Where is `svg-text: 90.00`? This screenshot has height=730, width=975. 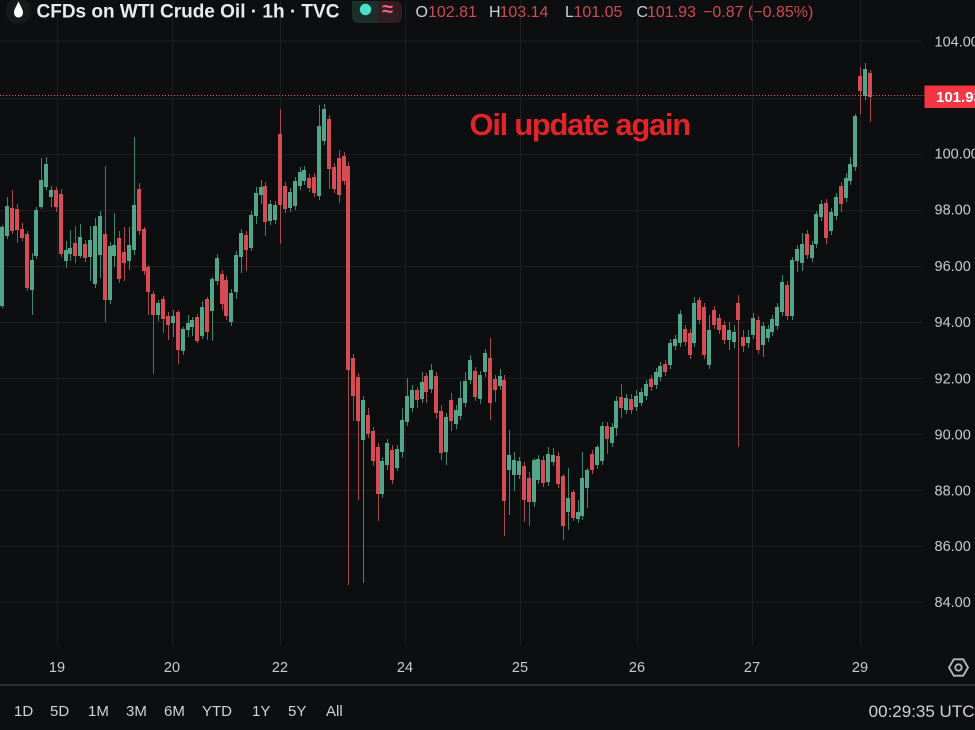 svg-text: 90.00 is located at coordinates (953, 436).